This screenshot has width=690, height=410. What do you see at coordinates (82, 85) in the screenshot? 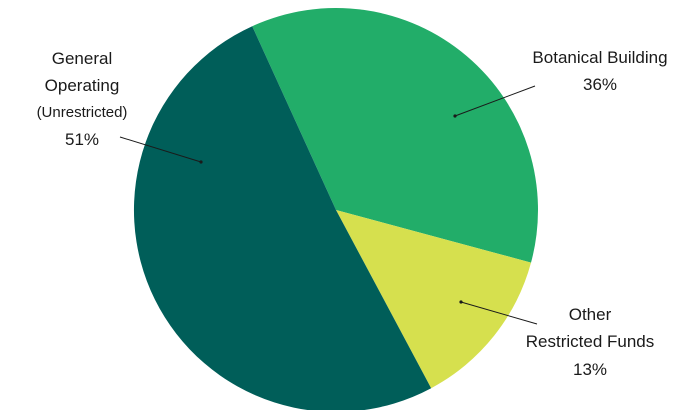
I see `label-general-line2: Operating` at bounding box center [82, 85].